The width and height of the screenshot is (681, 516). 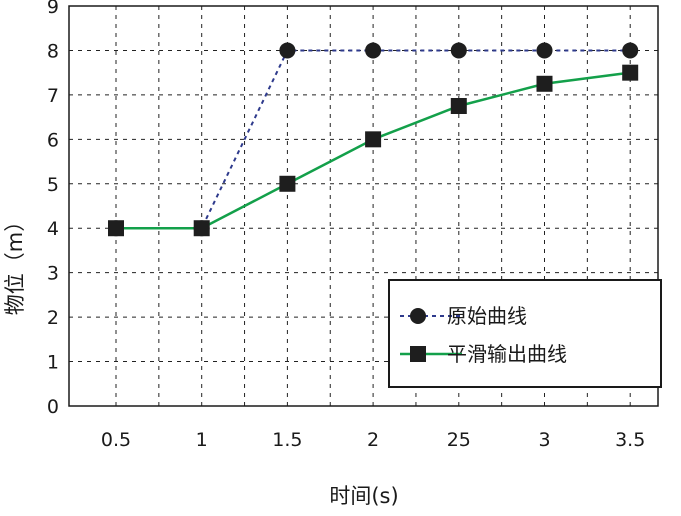 I want to click on y-tick-label: 6, so click(x=53, y=140).